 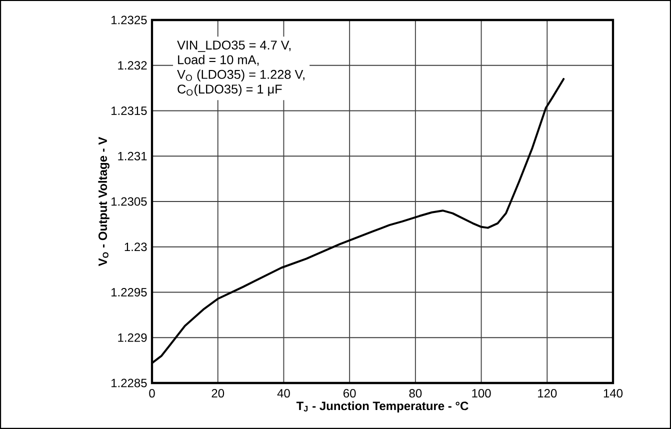 What do you see at coordinates (234, 46) in the screenshot?
I see `annotation: VIN_LDO35 = 4.7 V,` at bounding box center [234, 46].